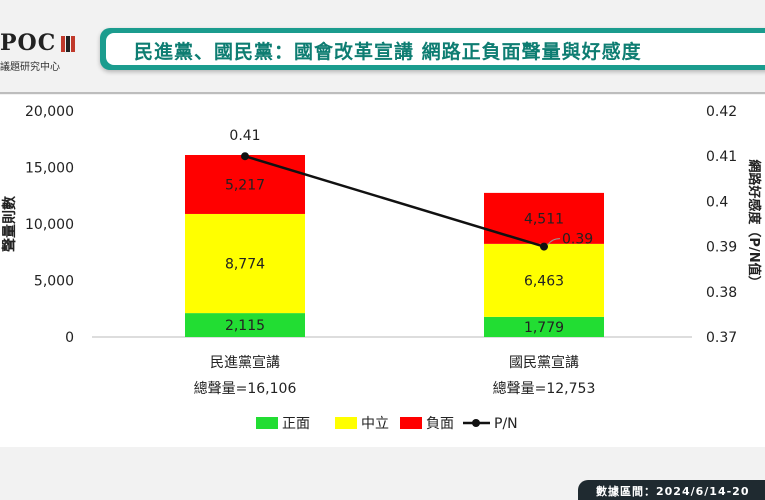 The image size is (765, 500). Describe the element at coordinates (68, 44) in the screenshot. I see `logo-mark-icon` at that location.